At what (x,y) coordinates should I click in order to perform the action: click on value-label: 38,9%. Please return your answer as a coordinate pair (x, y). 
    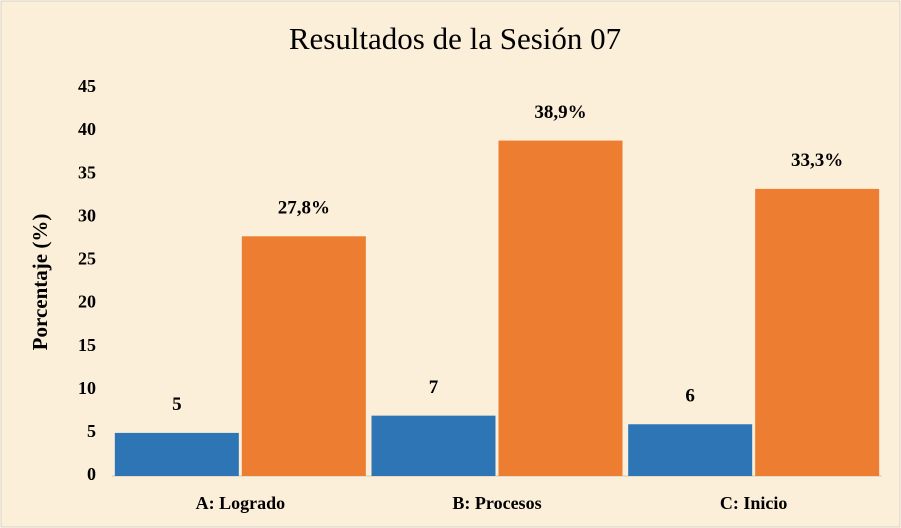
    Looking at the image, I should click on (560, 112).